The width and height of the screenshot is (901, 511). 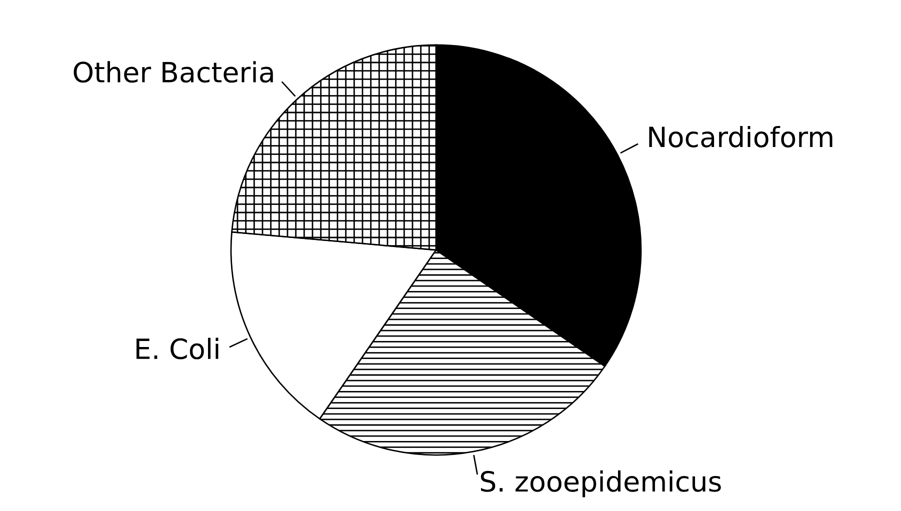 I want to click on slice-label: E. Coli, so click(x=177, y=349).